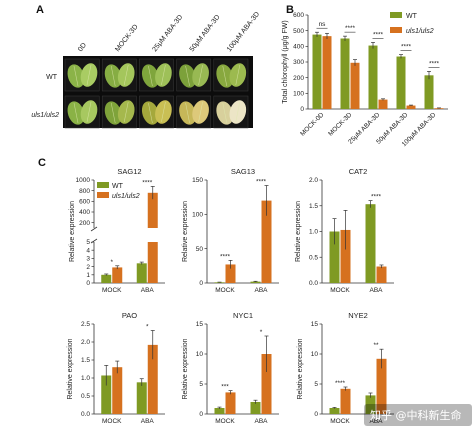 The height and width of the screenshot is (433, 474). Describe the element at coordinates (243, 32) in the screenshot. I see `photo-condition-label: 100μM ABA-3D` at that location.